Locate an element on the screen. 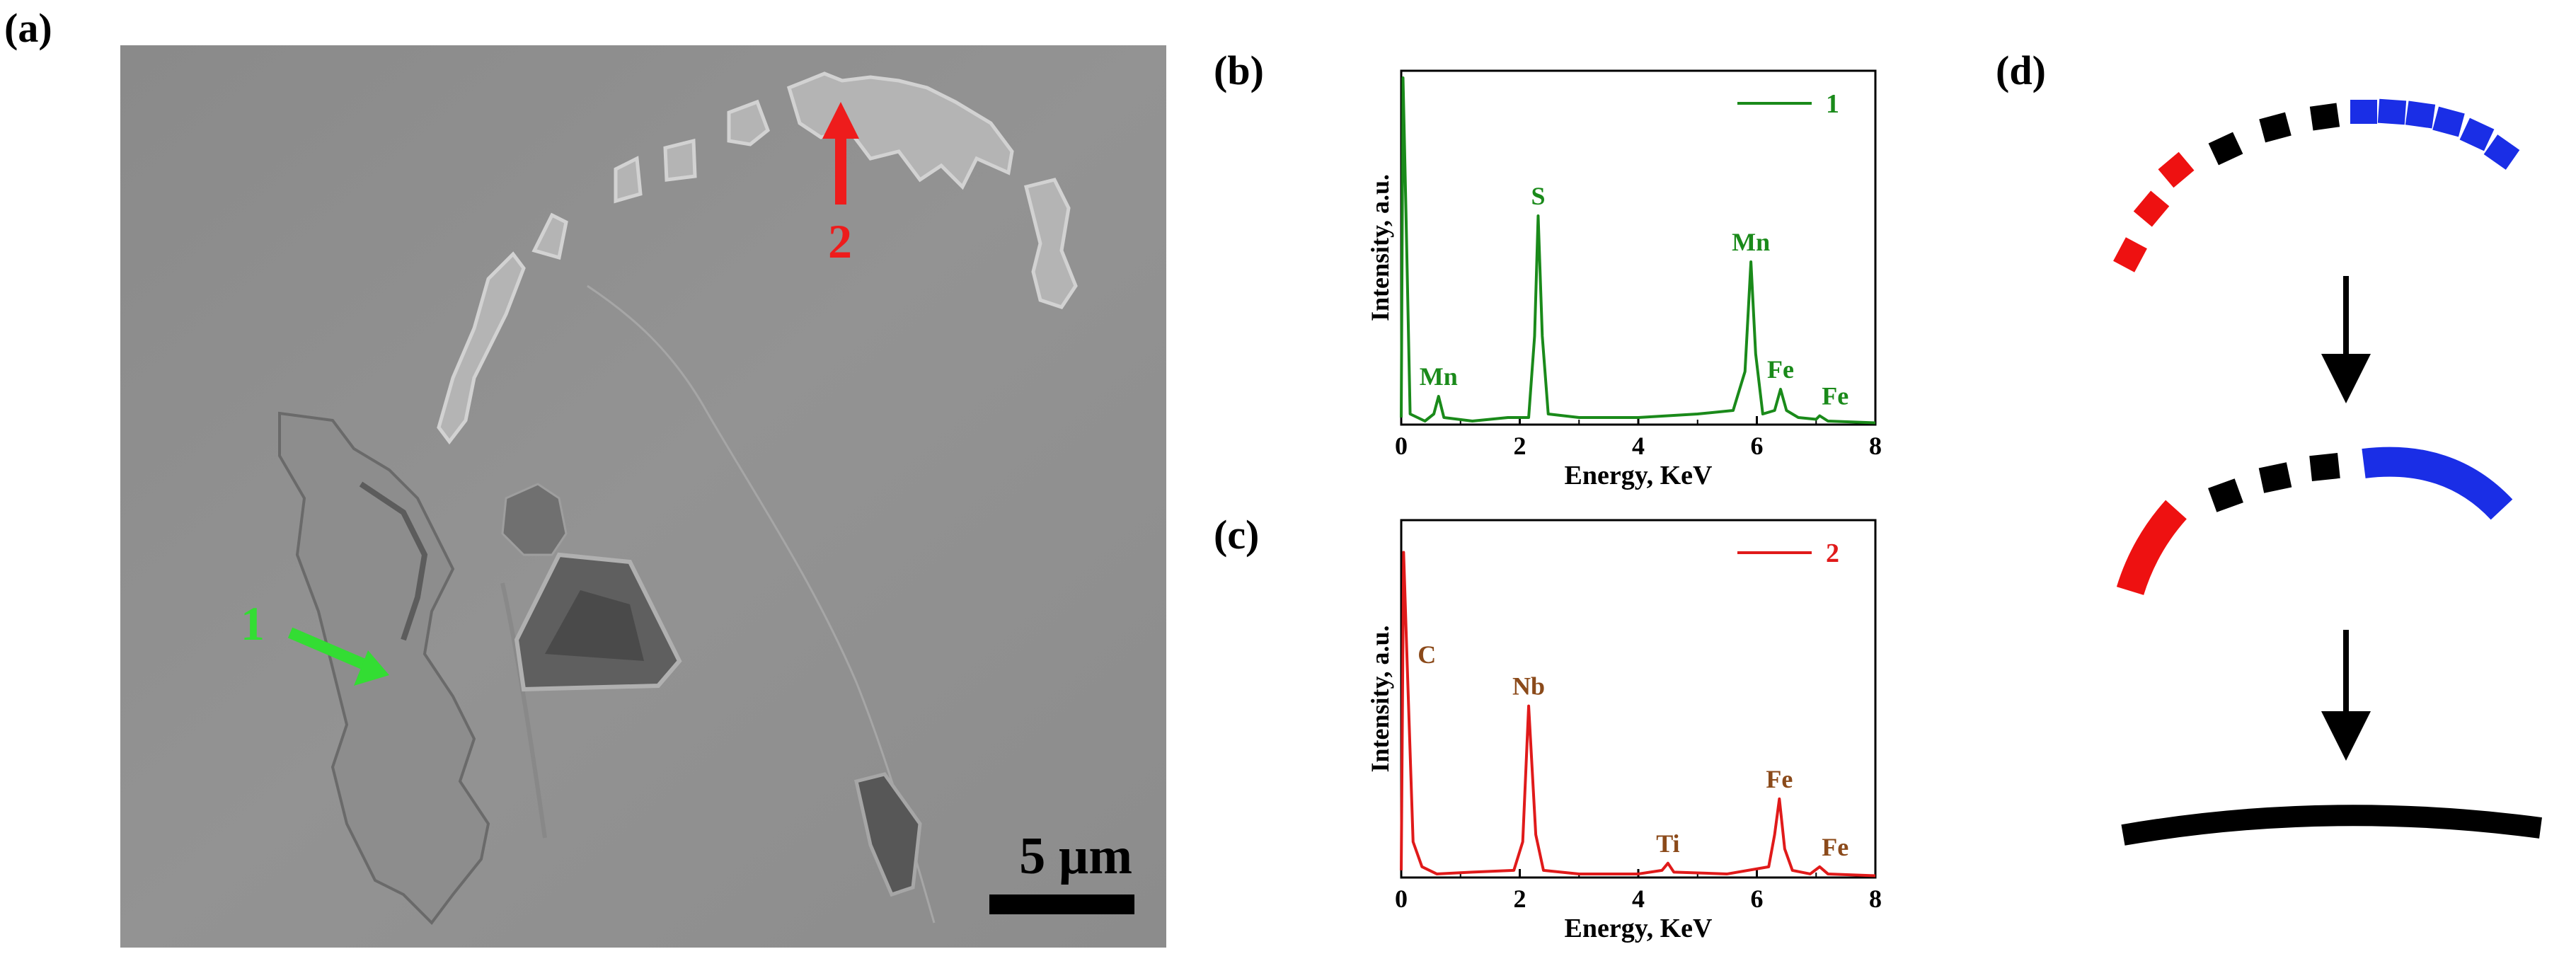 The image size is (2576, 978). peak-label-ti: Ti is located at coordinates (1667, 843).